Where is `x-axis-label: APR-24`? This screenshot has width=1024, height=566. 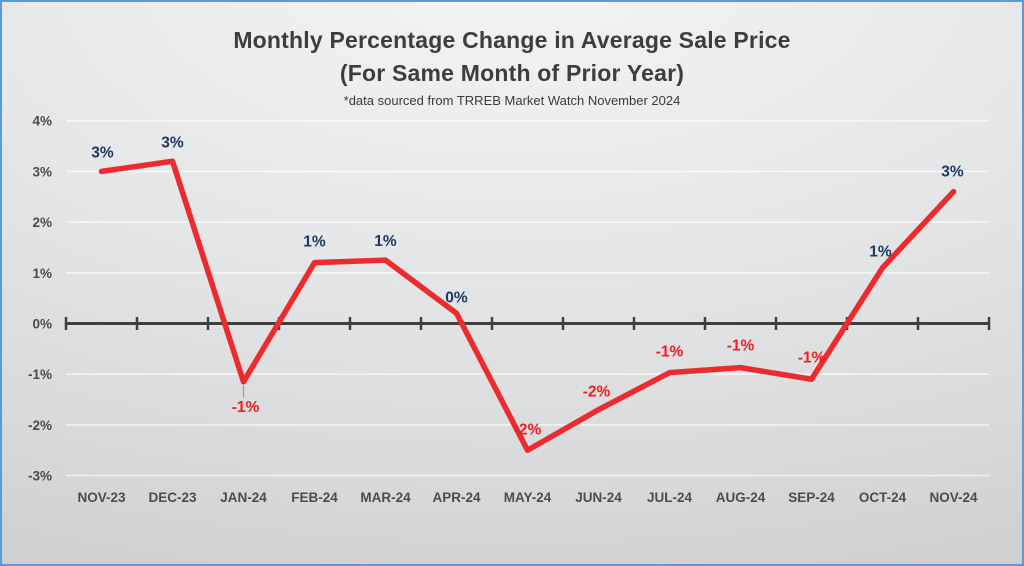 x-axis-label: APR-24 is located at coordinates (456, 497).